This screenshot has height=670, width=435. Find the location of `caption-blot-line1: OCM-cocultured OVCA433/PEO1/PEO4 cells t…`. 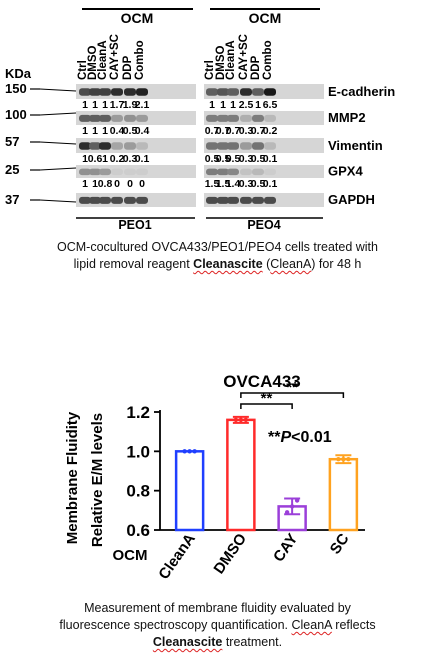

caption-blot-line1: OCM-cocultured OVCA433/PEO1/PEO4 cells t… is located at coordinates (217, 247).